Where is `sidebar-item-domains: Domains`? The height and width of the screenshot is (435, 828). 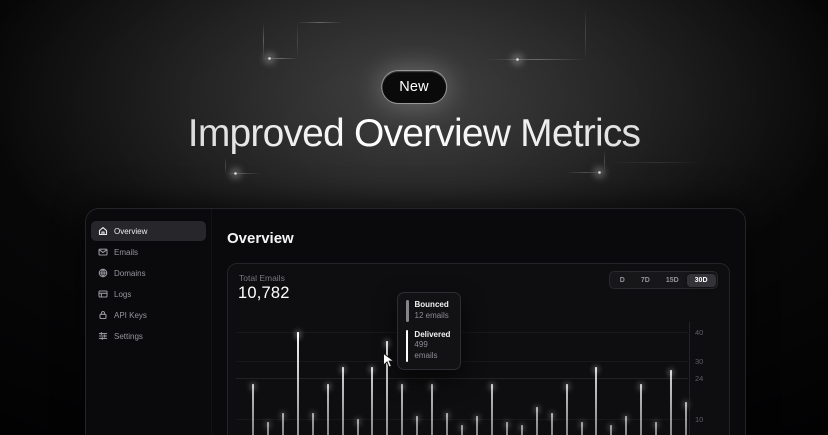
sidebar-item-domains: Domains is located at coordinates (148, 273).